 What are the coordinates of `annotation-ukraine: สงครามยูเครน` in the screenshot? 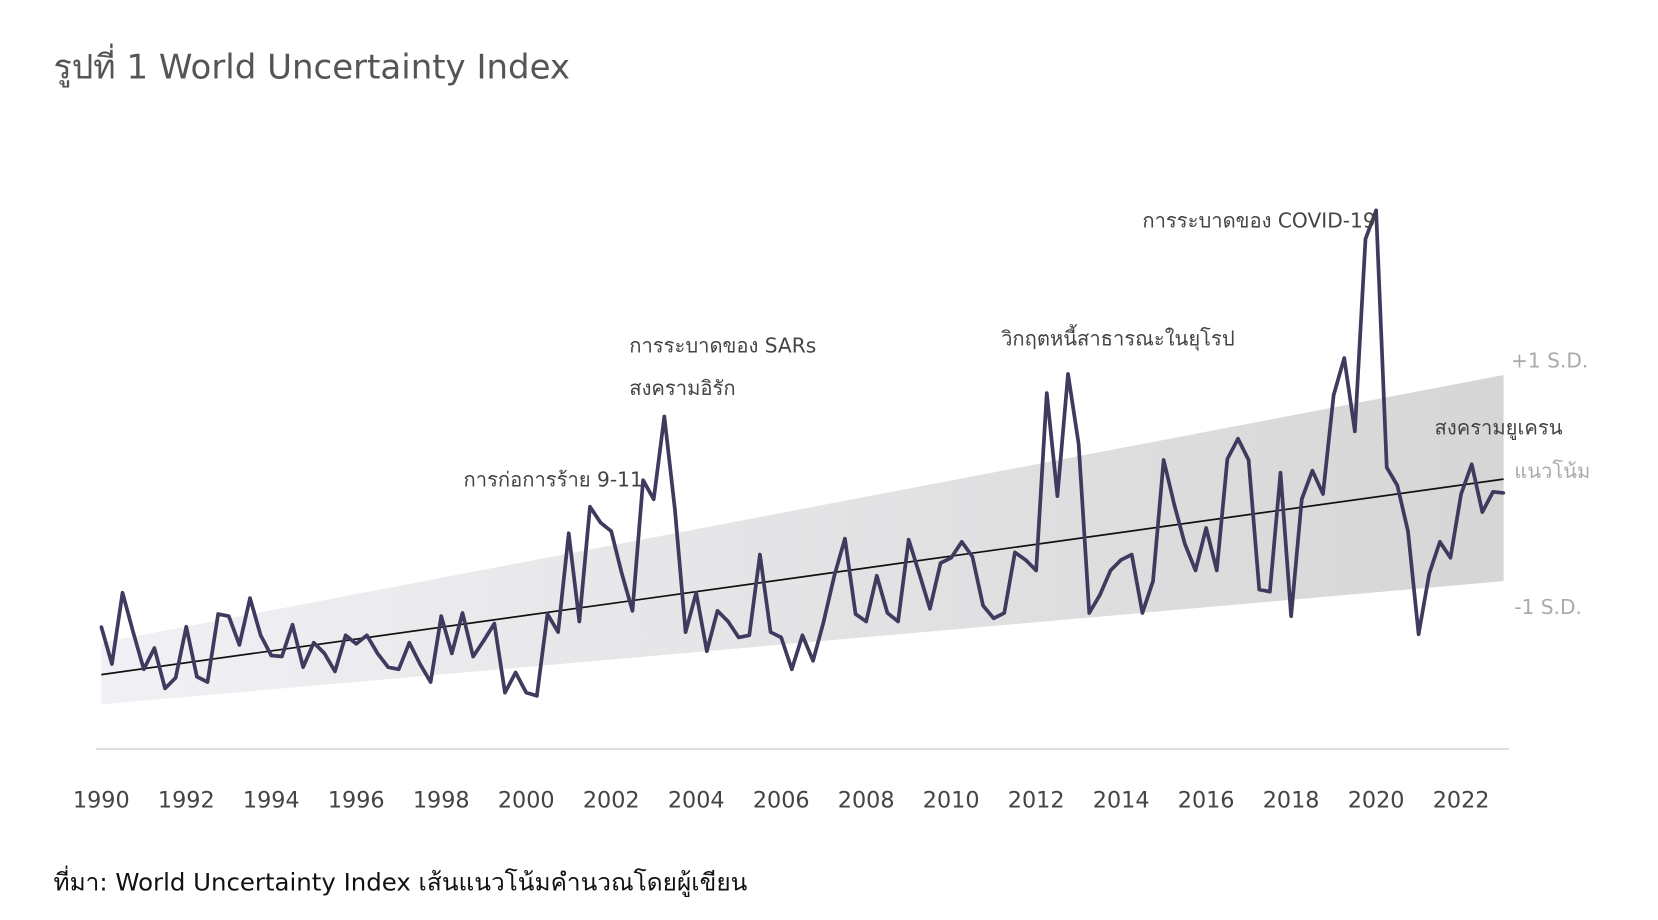 It's located at (1499, 428).